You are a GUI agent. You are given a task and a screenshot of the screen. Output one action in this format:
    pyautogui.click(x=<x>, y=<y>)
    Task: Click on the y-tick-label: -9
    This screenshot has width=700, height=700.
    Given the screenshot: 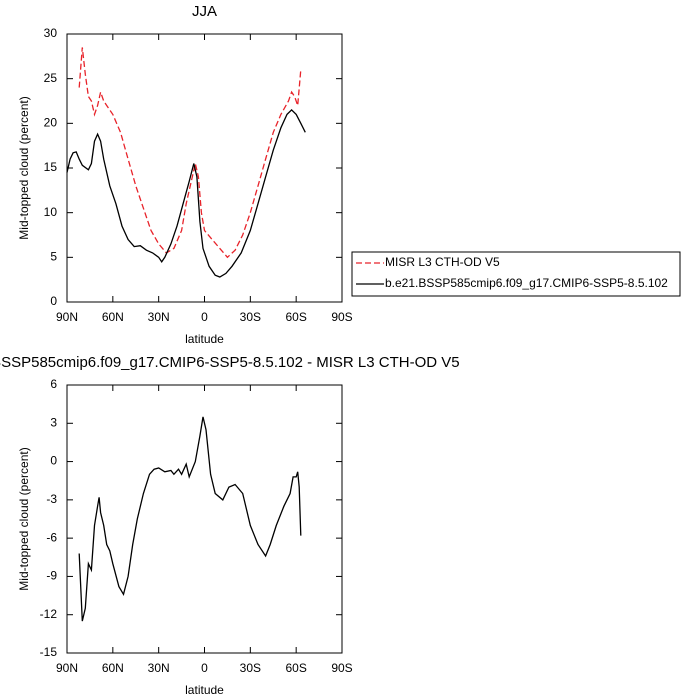 What is the action you would take?
    pyautogui.click(x=51, y=576)
    